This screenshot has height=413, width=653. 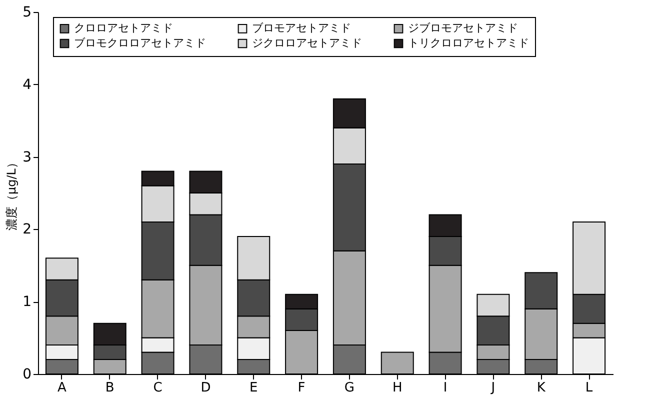 What do you see at coordinates (157, 388) in the screenshot?
I see `x-tick-label: C` at bounding box center [157, 388].